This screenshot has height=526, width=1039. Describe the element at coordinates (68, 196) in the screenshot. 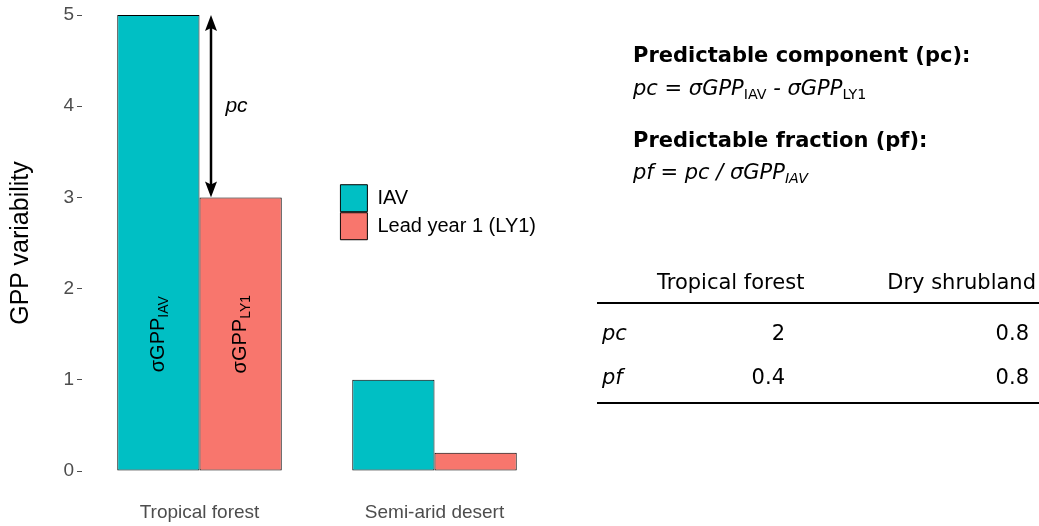

I see `y-tick-label: 3` at that location.